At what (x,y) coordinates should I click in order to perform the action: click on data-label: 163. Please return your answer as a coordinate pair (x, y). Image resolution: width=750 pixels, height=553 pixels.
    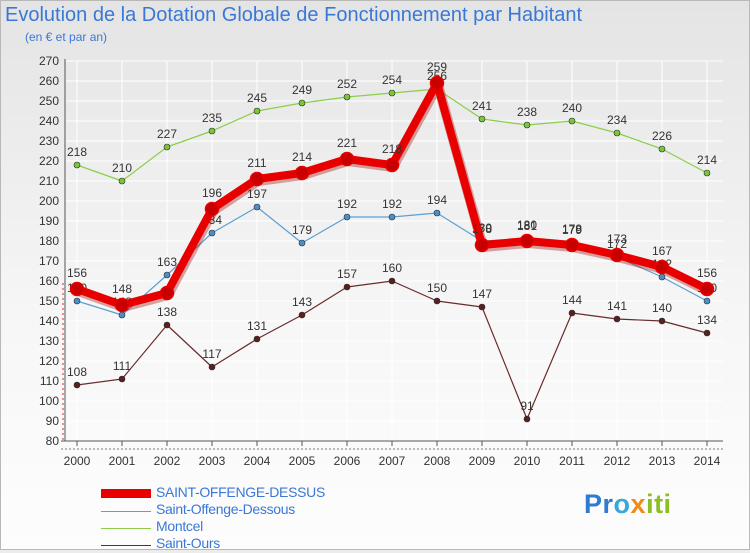
    Looking at the image, I should click on (167, 262).